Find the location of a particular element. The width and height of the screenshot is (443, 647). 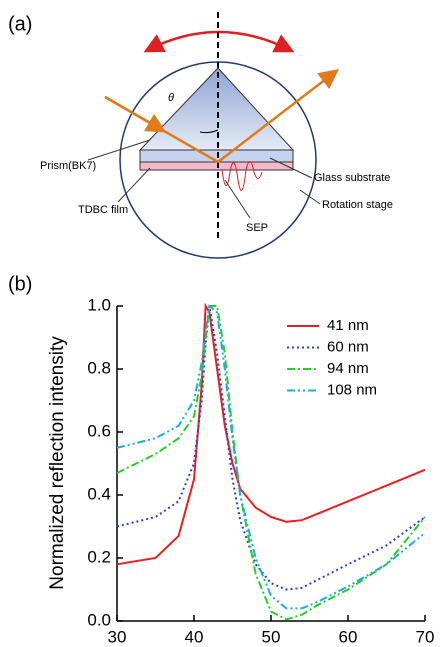

y-tick-label: 0.6 is located at coordinates (99, 430).